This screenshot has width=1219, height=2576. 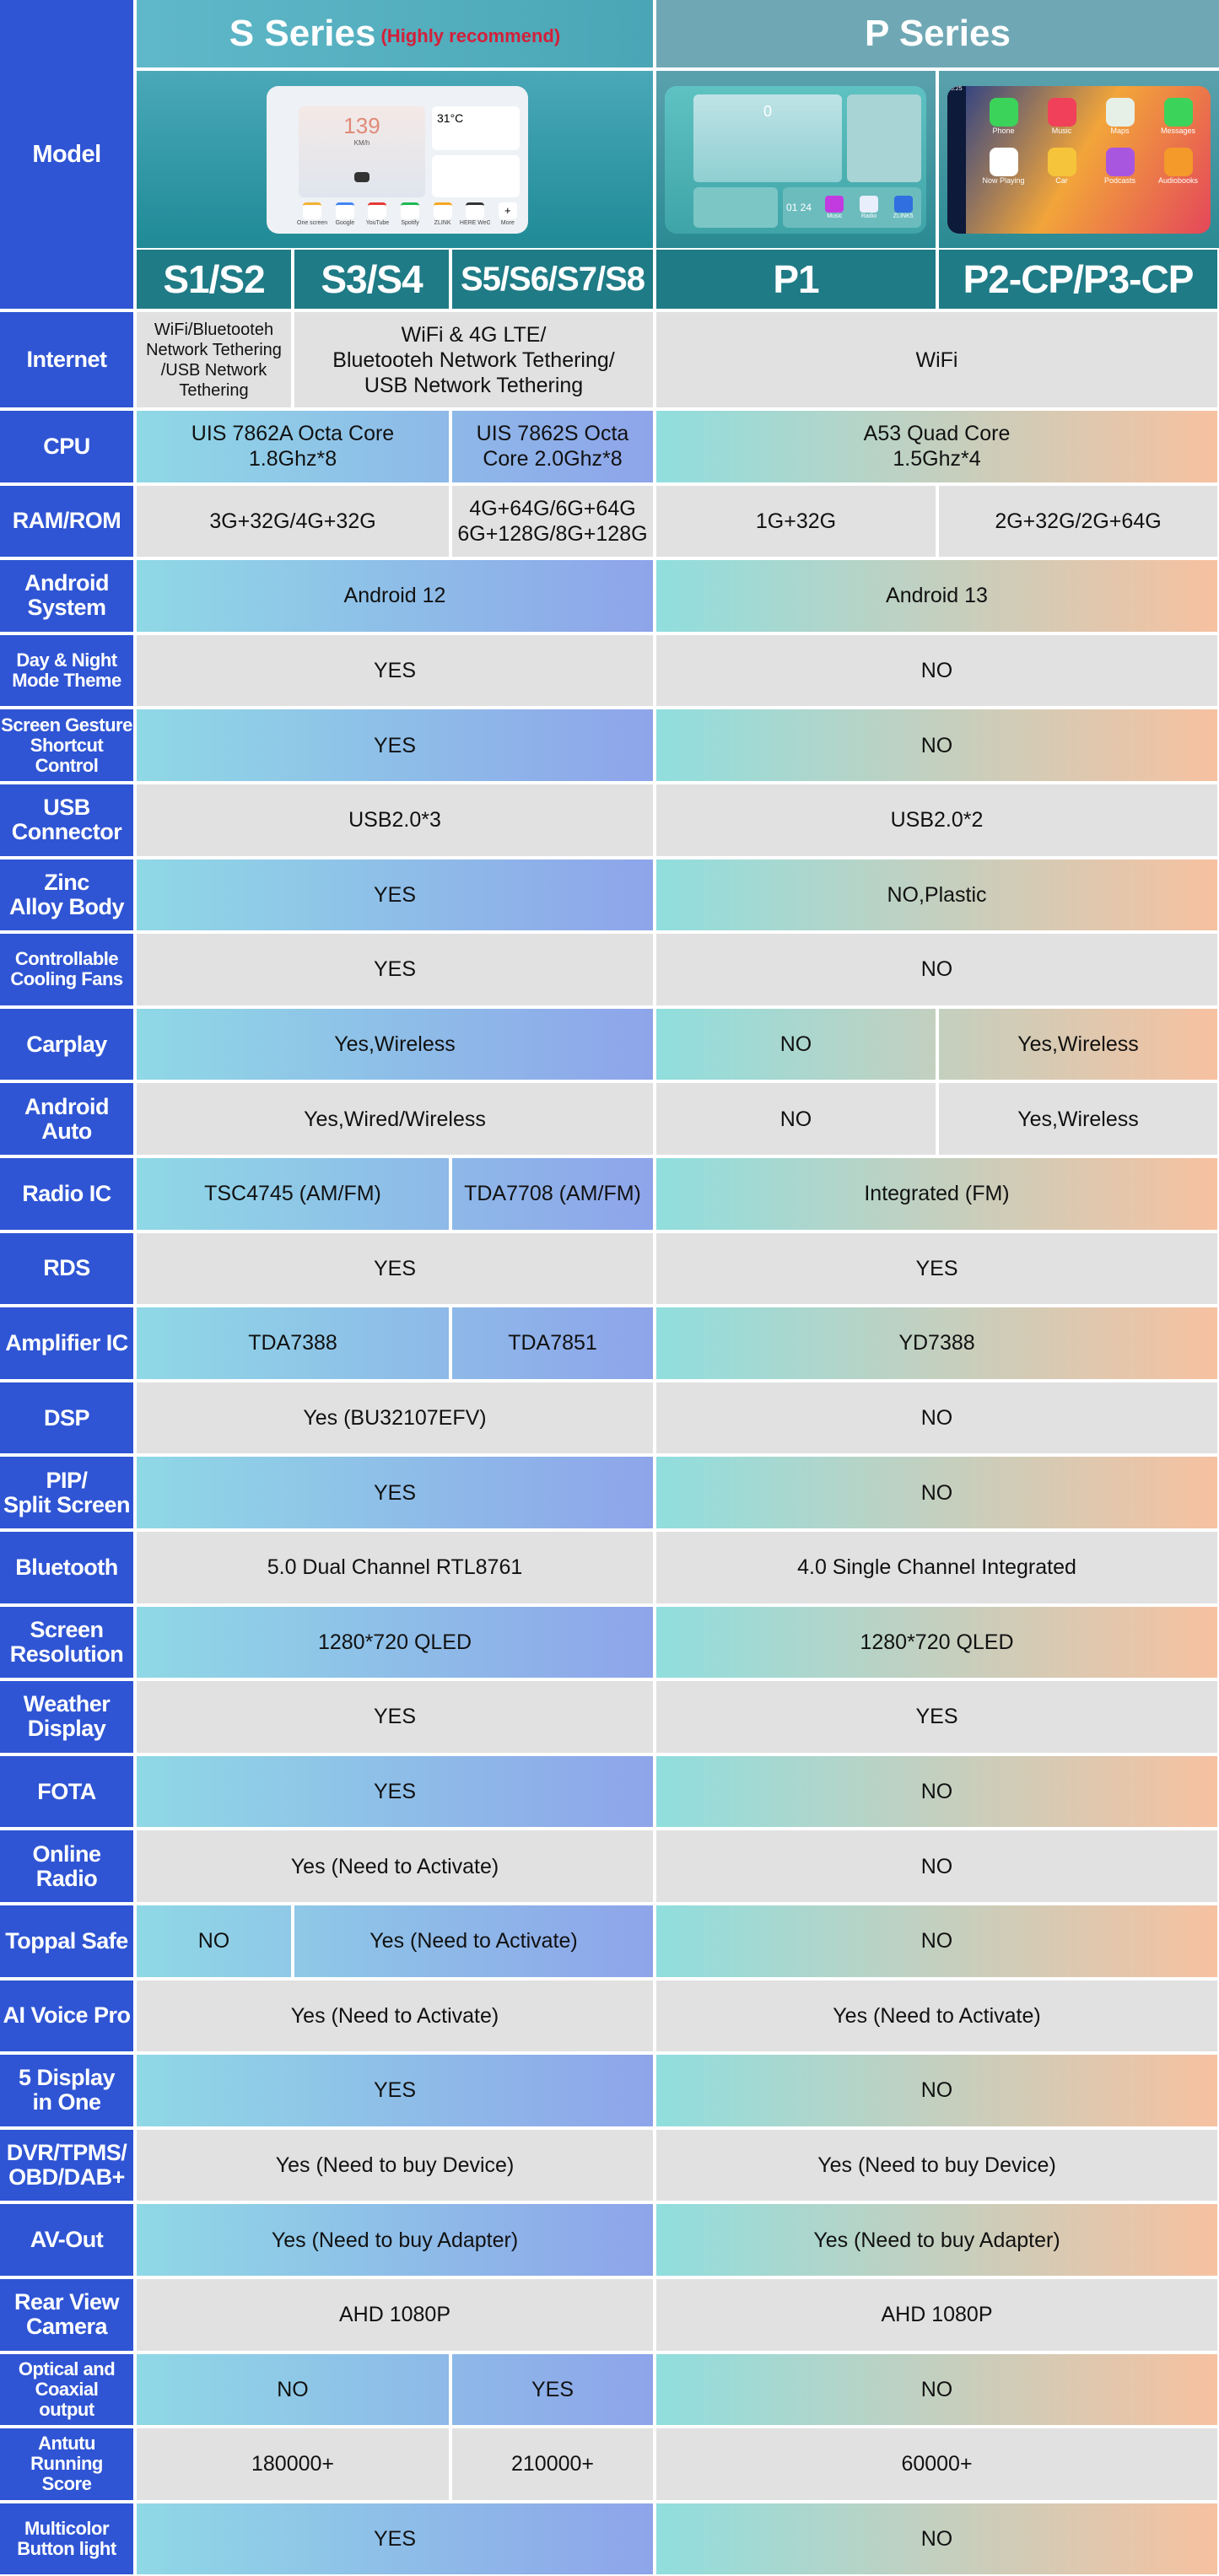 I want to click on table-row: PIP/ Split Screen YES NO, so click(x=609, y=1492).